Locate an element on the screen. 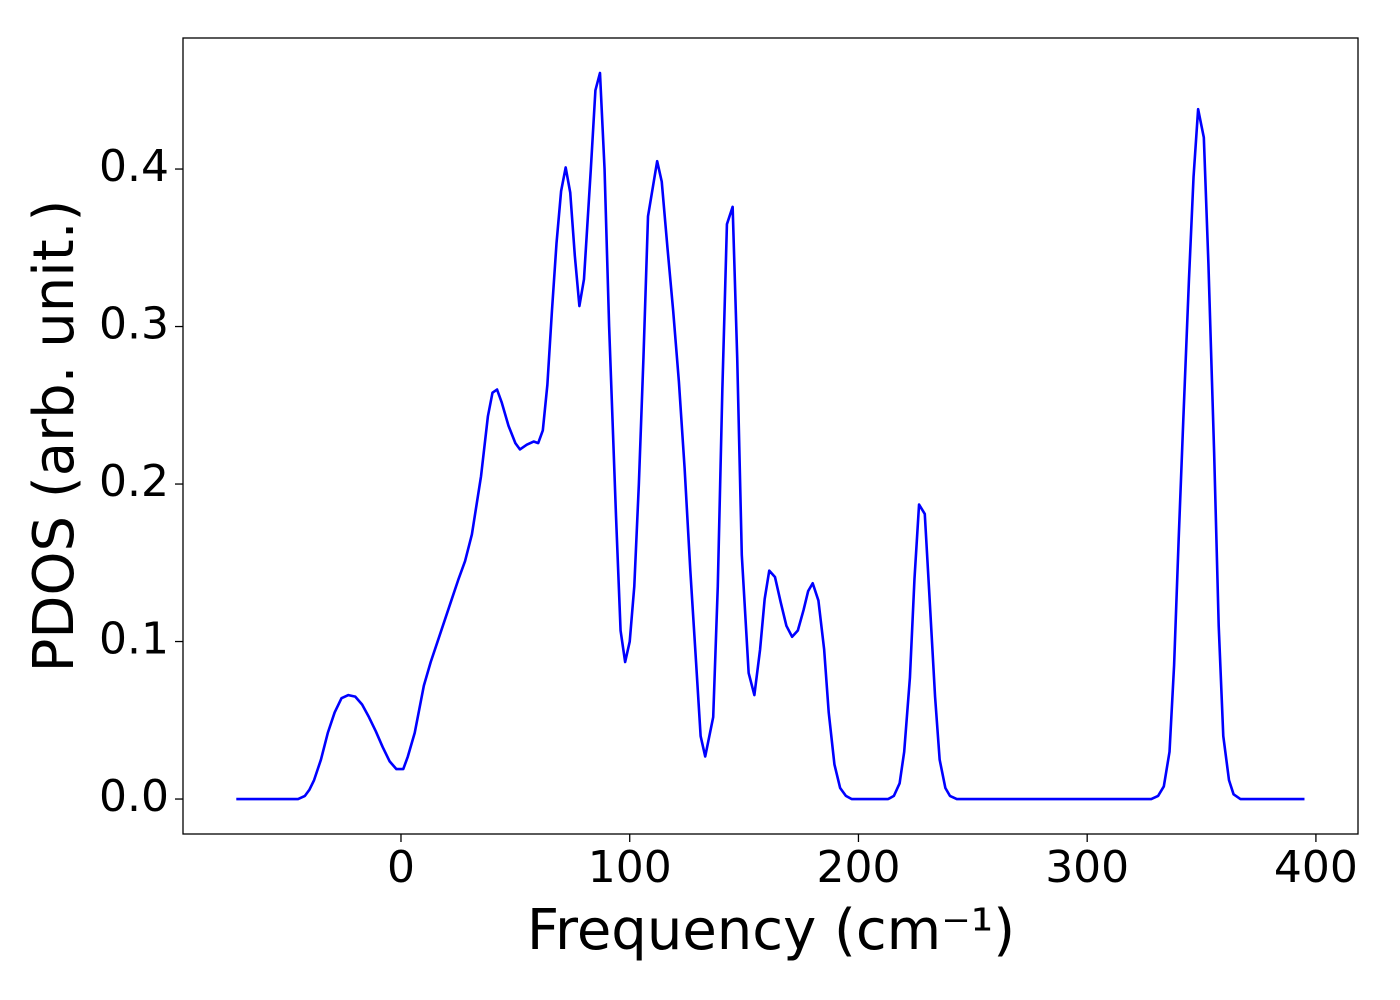  x-tick-label: 300 is located at coordinates (1087, 867).